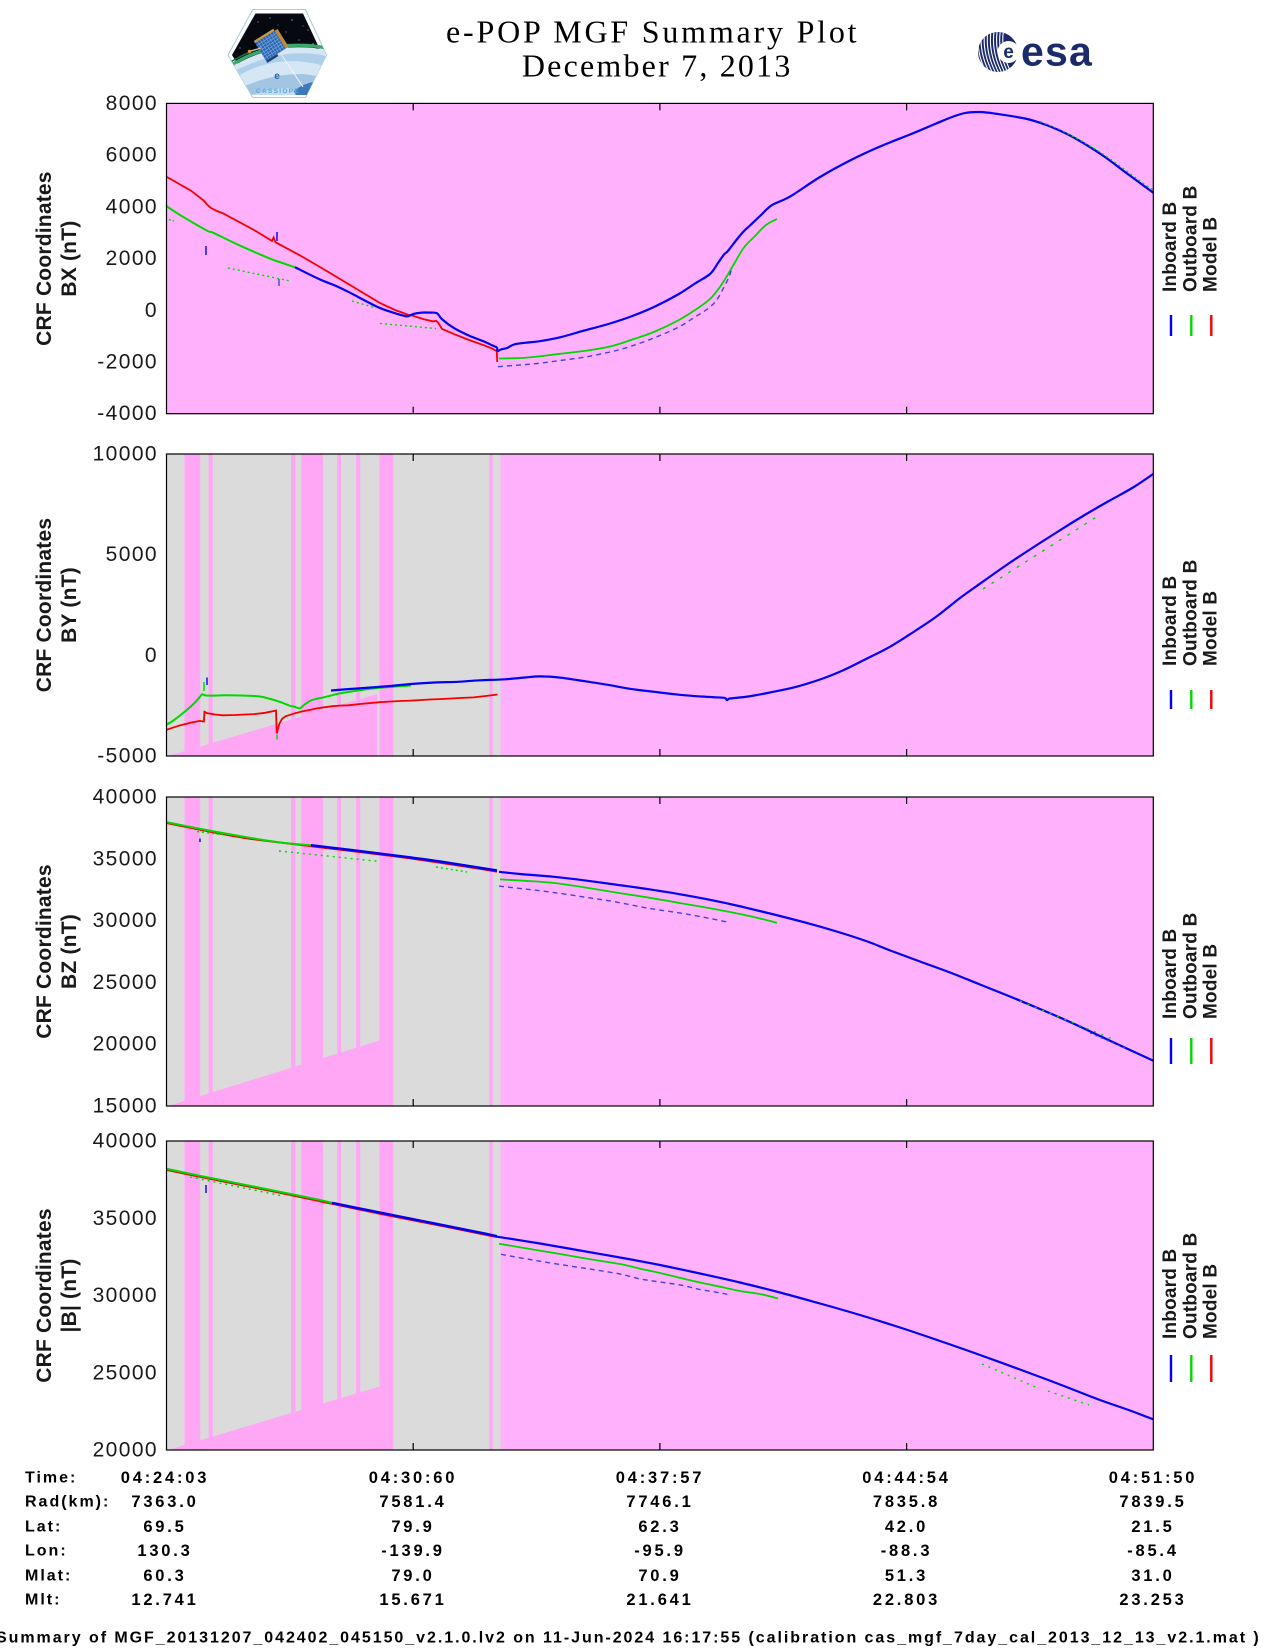 The image size is (1275, 1650). What do you see at coordinates (69, 605) in the screenshot?
I see `svg-text: BY (nT)` at bounding box center [69, 605].